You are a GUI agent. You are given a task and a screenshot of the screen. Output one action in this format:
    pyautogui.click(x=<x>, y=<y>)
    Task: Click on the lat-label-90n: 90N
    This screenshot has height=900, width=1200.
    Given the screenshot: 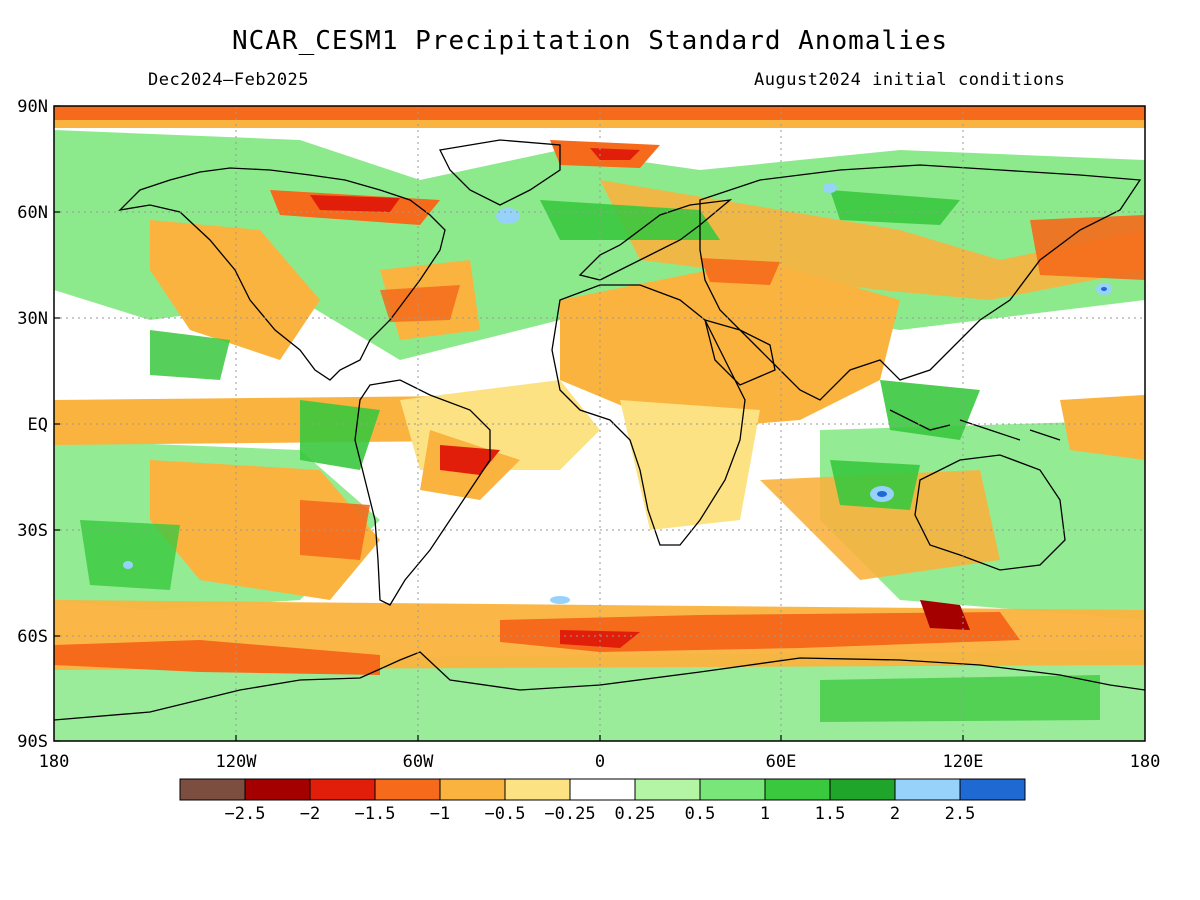 What is the action you would take?
    pyautogui.click(x=32, y=107)
    